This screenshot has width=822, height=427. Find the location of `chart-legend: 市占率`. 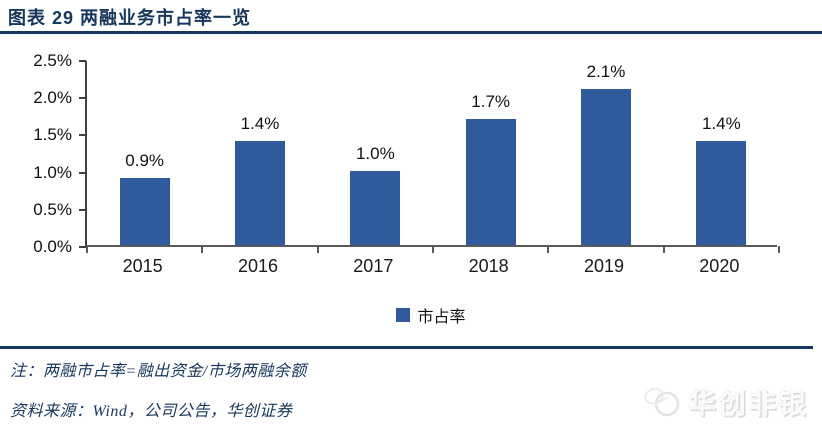

chart-legend: 市占率 is located at coordinates (431, 315).